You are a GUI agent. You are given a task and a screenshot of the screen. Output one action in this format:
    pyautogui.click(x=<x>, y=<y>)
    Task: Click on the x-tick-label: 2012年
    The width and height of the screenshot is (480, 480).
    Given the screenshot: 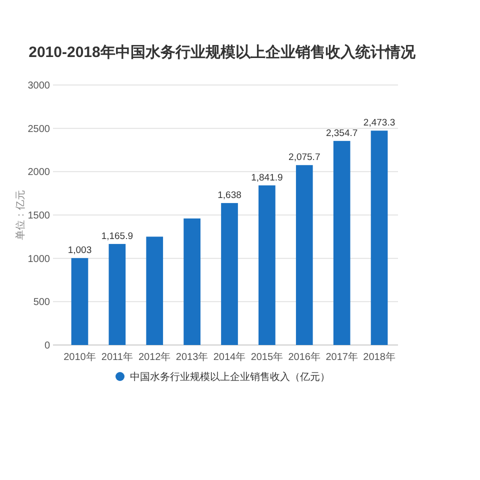 What is the action you would take?
    pyautogui.click(x=154, y=357)
    